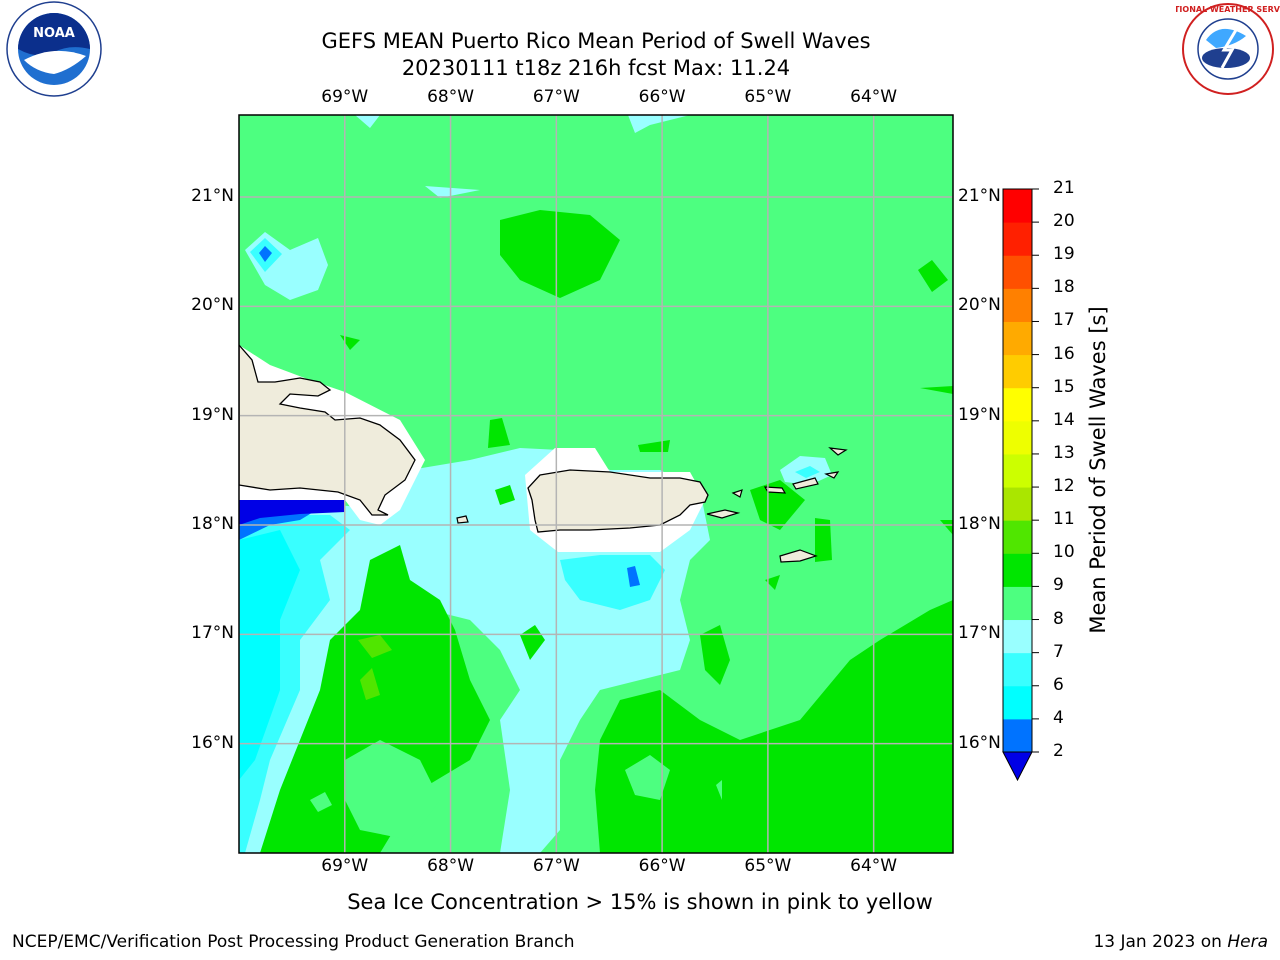 Image resolution: width=1280 pixels, height=960 pixels. I want to click on nws-logo: NATIONAL WEATHER SERVICE, so click(1228, 49).